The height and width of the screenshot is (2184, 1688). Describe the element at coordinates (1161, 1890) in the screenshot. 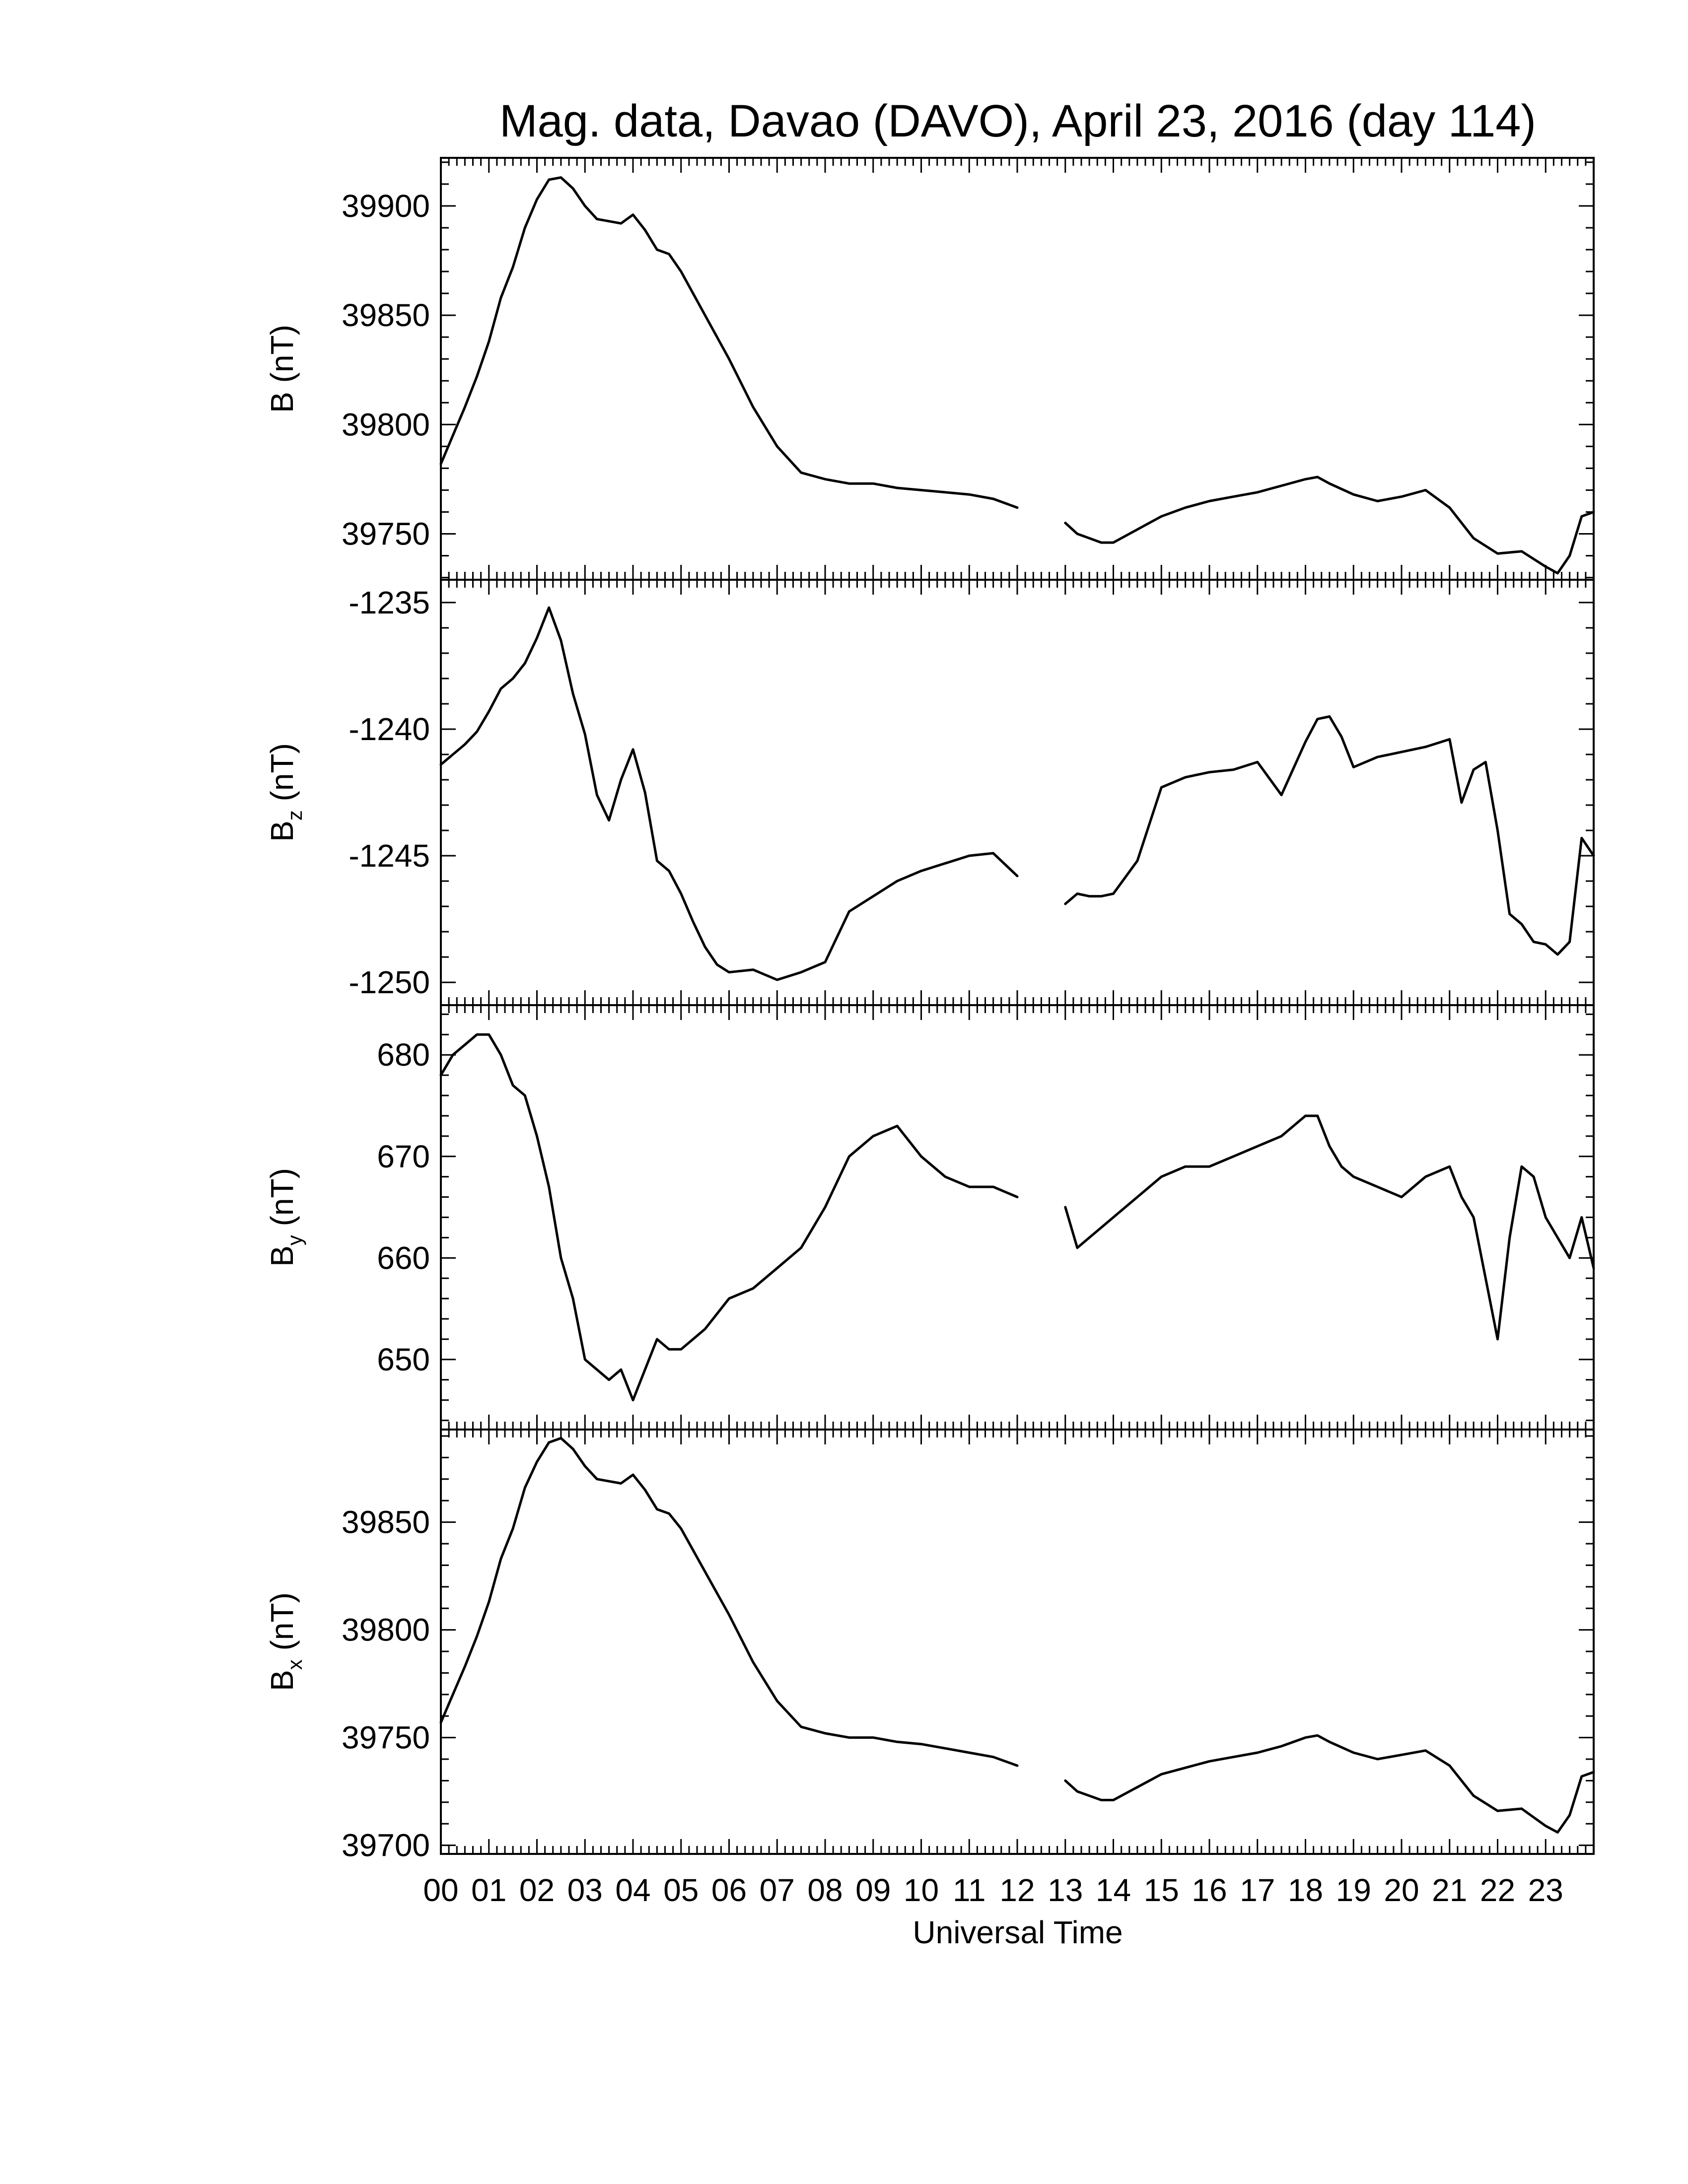

I see `x-tick-label: 15` at that location.